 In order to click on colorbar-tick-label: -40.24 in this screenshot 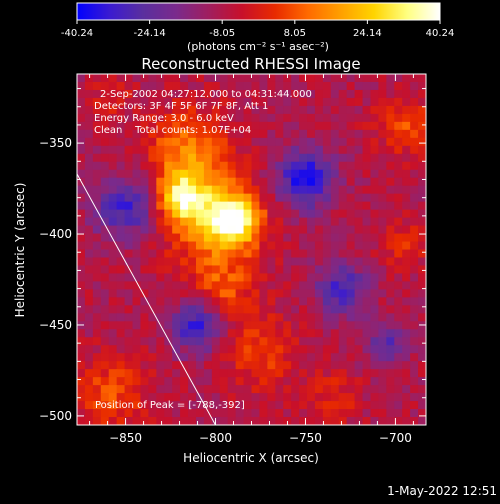, I will do `click(77, 33)`.